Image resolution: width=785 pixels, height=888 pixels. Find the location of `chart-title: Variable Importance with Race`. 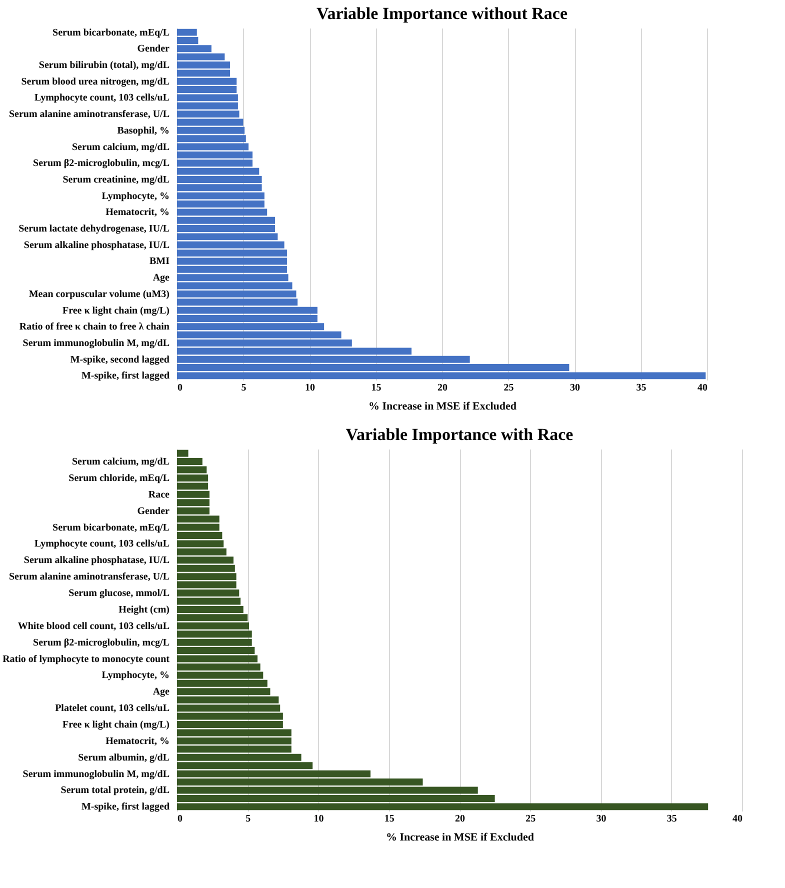

chart-title: Variable Importance with Race is located at coordinates (460, 434).